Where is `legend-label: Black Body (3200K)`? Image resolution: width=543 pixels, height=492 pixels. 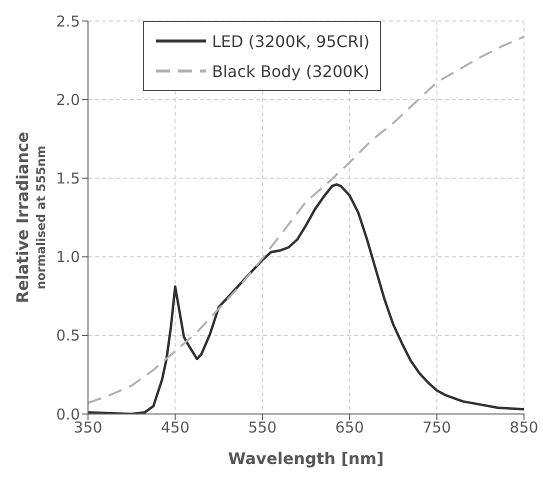 legend-label: Black Body (3200K) is located at coordinates (291, 71).